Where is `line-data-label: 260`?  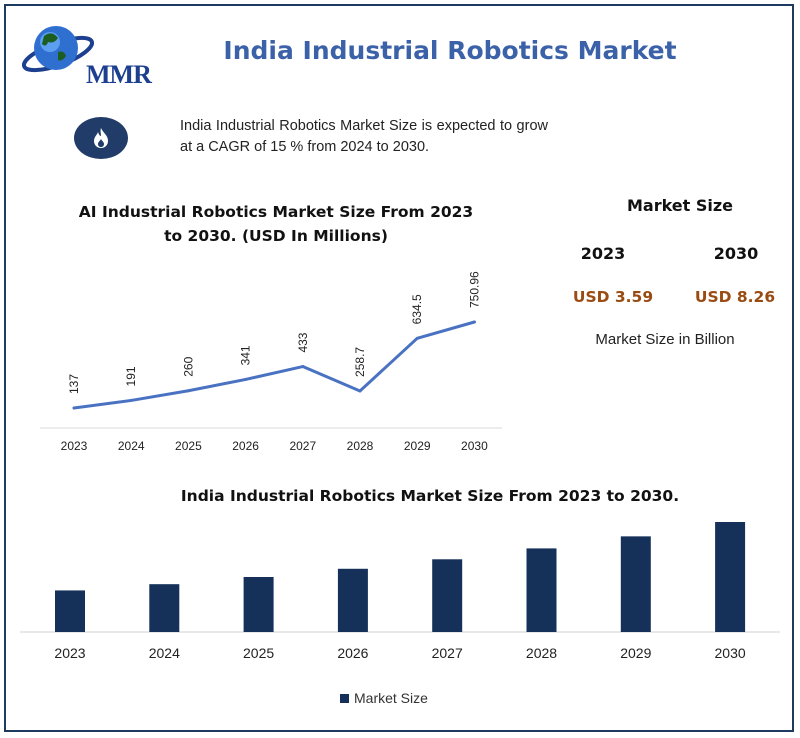 line-data-label: 260 is located at coordinates (188, 366).